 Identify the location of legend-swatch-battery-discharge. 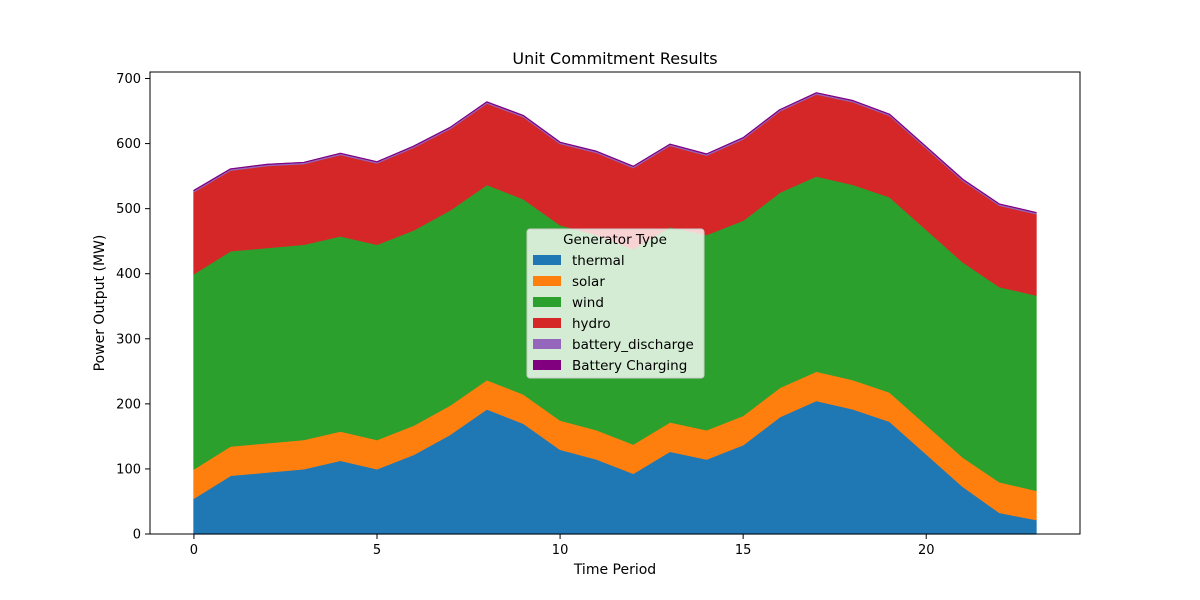
(547, 344).